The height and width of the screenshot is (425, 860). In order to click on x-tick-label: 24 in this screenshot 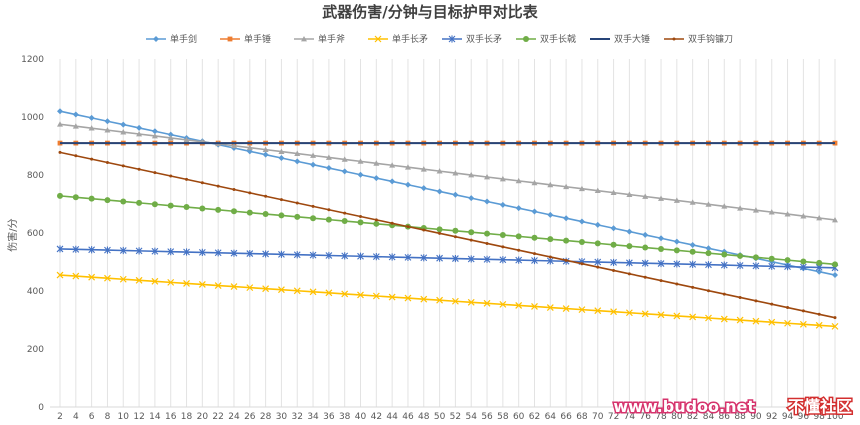, I will do `click(234, 417)`.